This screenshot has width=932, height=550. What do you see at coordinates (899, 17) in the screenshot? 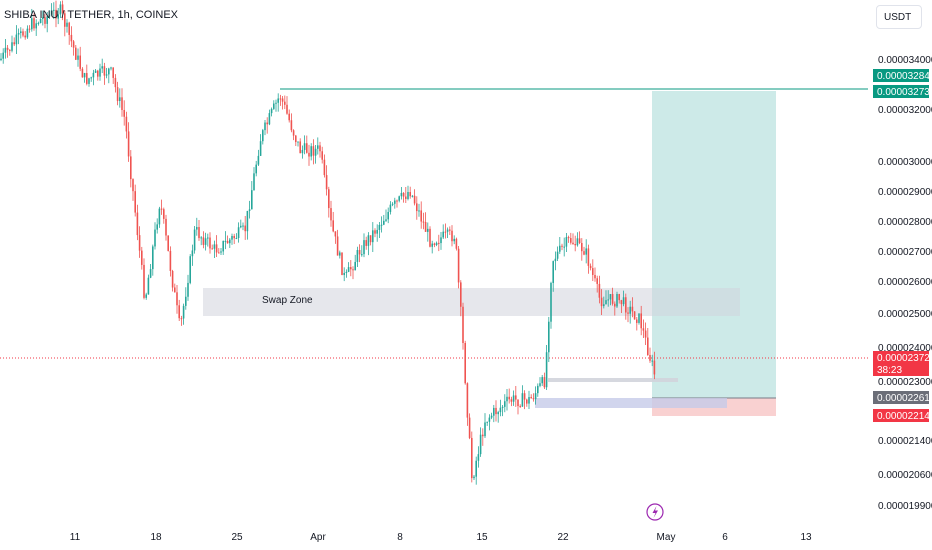
I see `currency-button: USDT` at bounding box center [899, 17].